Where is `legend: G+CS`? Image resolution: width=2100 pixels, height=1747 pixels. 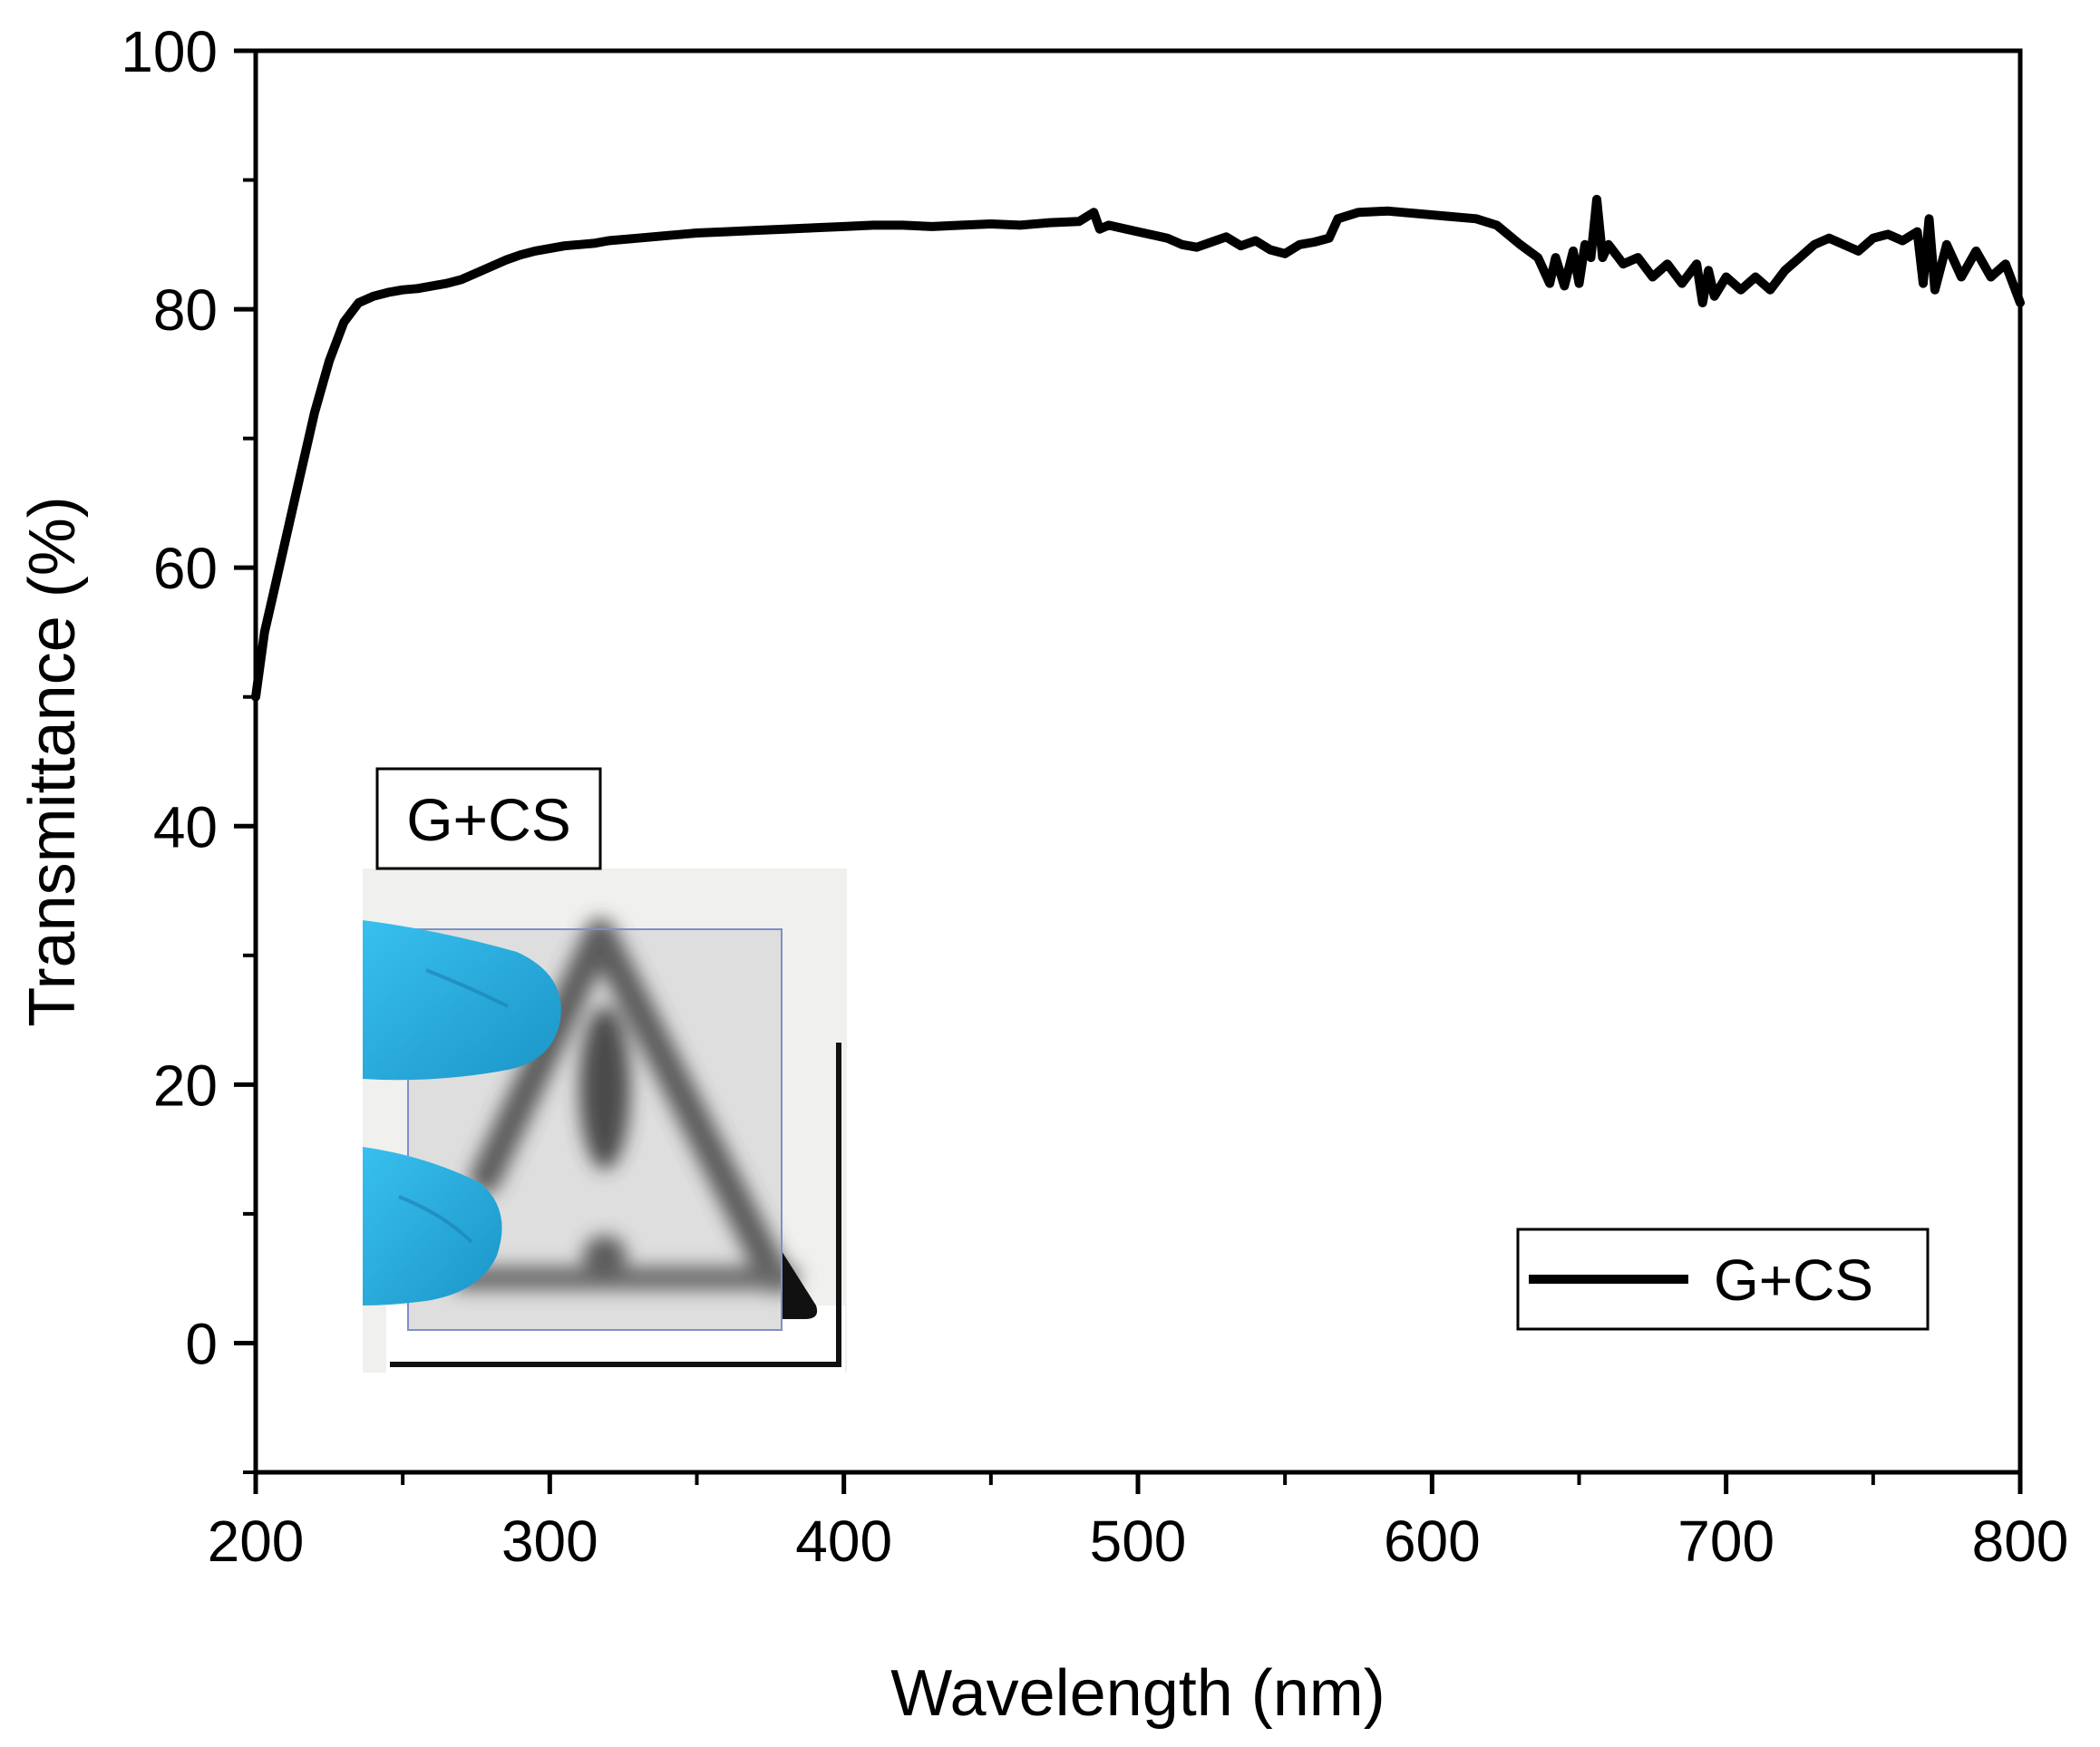
legend: G+CS is located at coordinates (1723, 1280).